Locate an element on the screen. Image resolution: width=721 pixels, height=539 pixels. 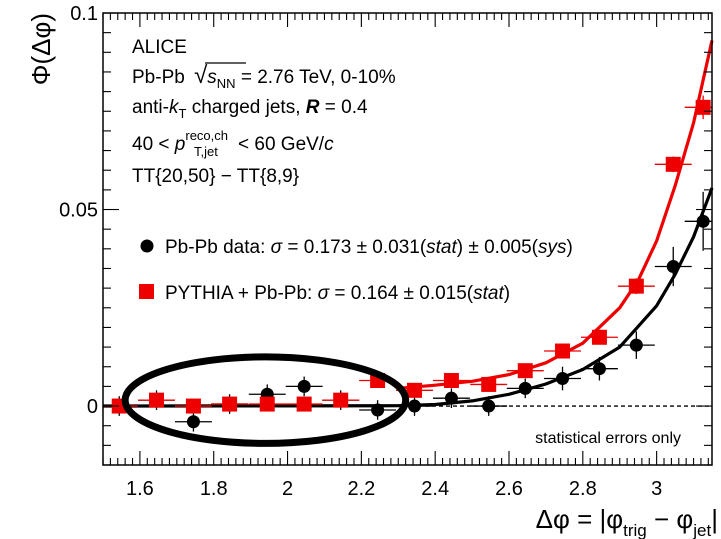
y-axis-label: Φ(Δφ) is located at coordinates (41, 49).